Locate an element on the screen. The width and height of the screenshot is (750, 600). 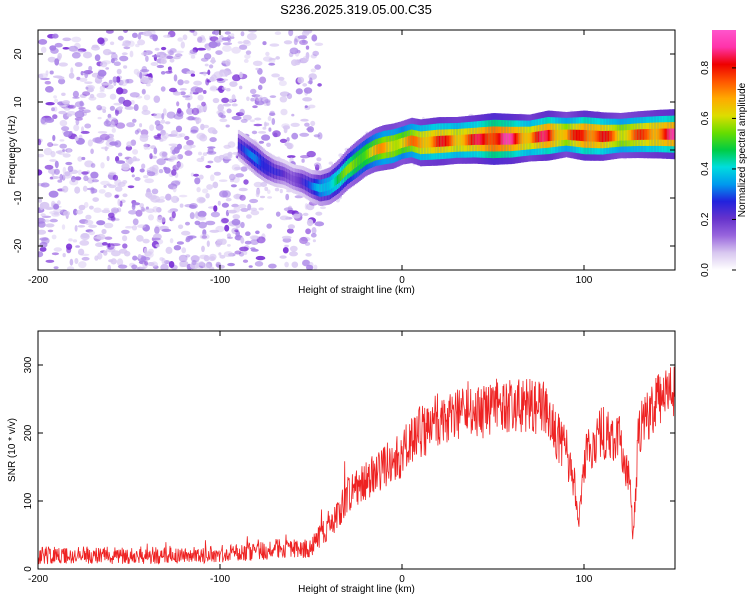
colorbar-tick-label: 0.0 is located at coordinates (705, 270).